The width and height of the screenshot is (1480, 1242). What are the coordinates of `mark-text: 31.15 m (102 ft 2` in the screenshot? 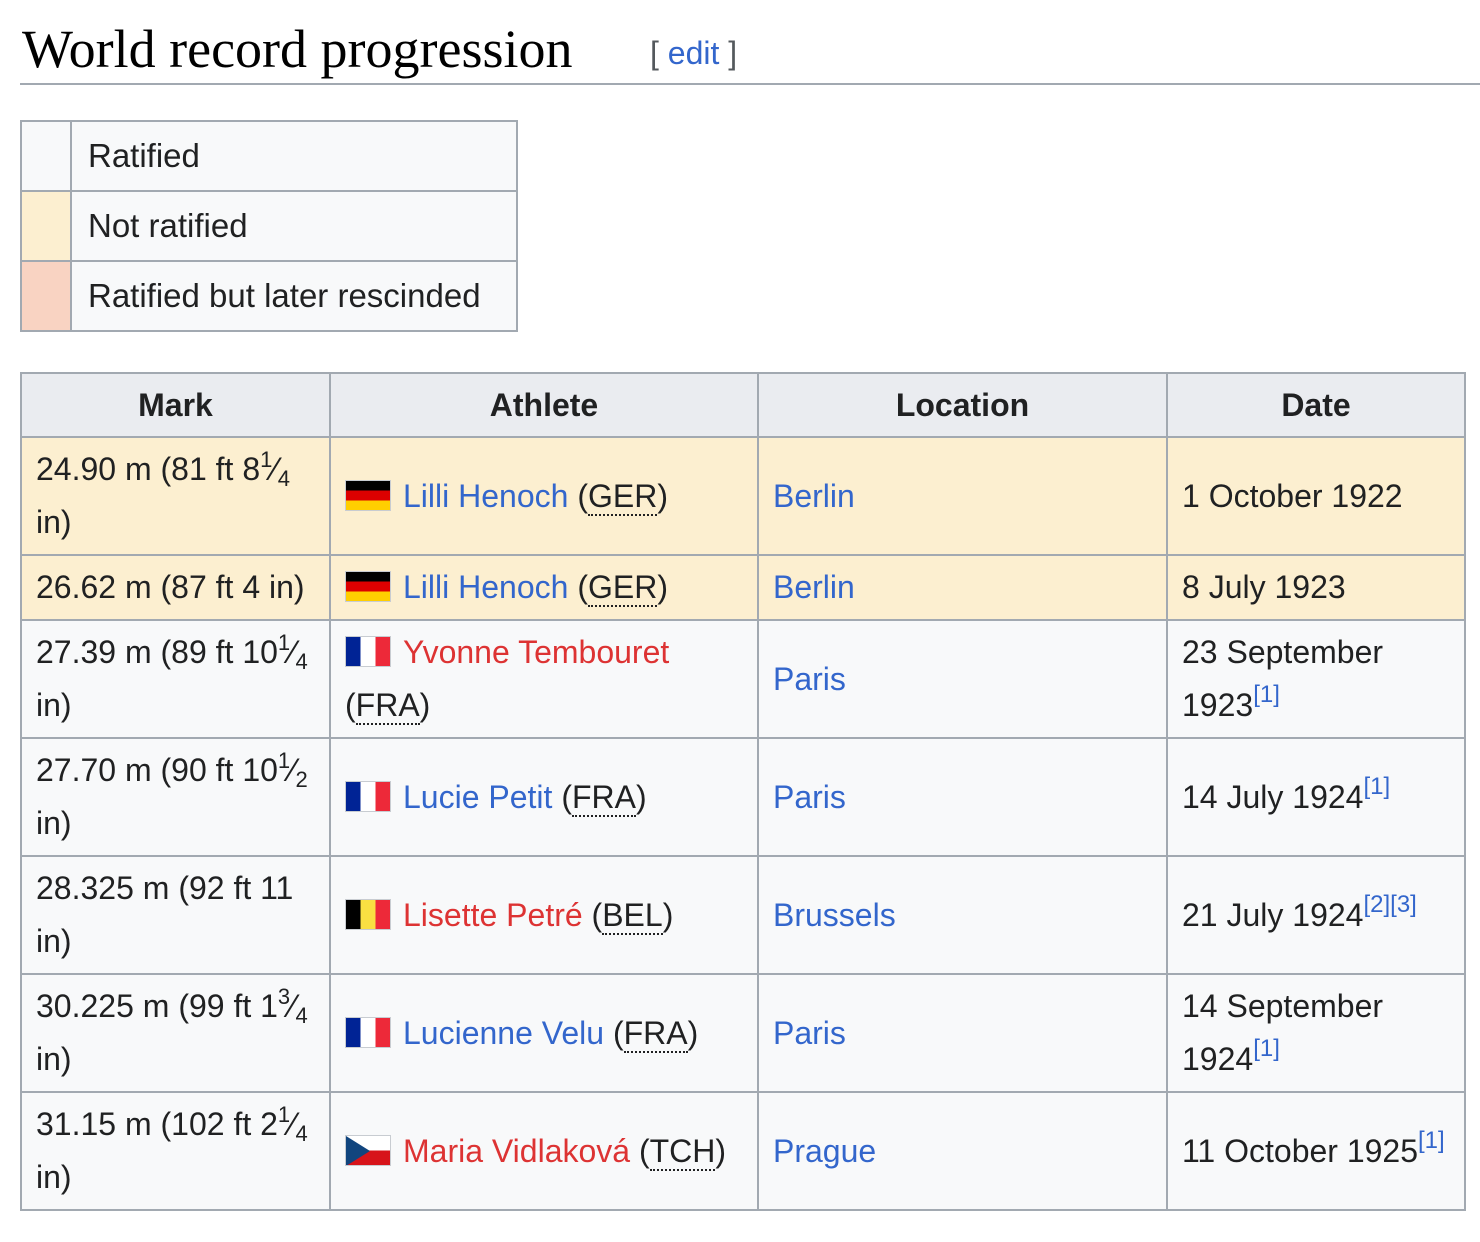 It's located at (157, 1124).